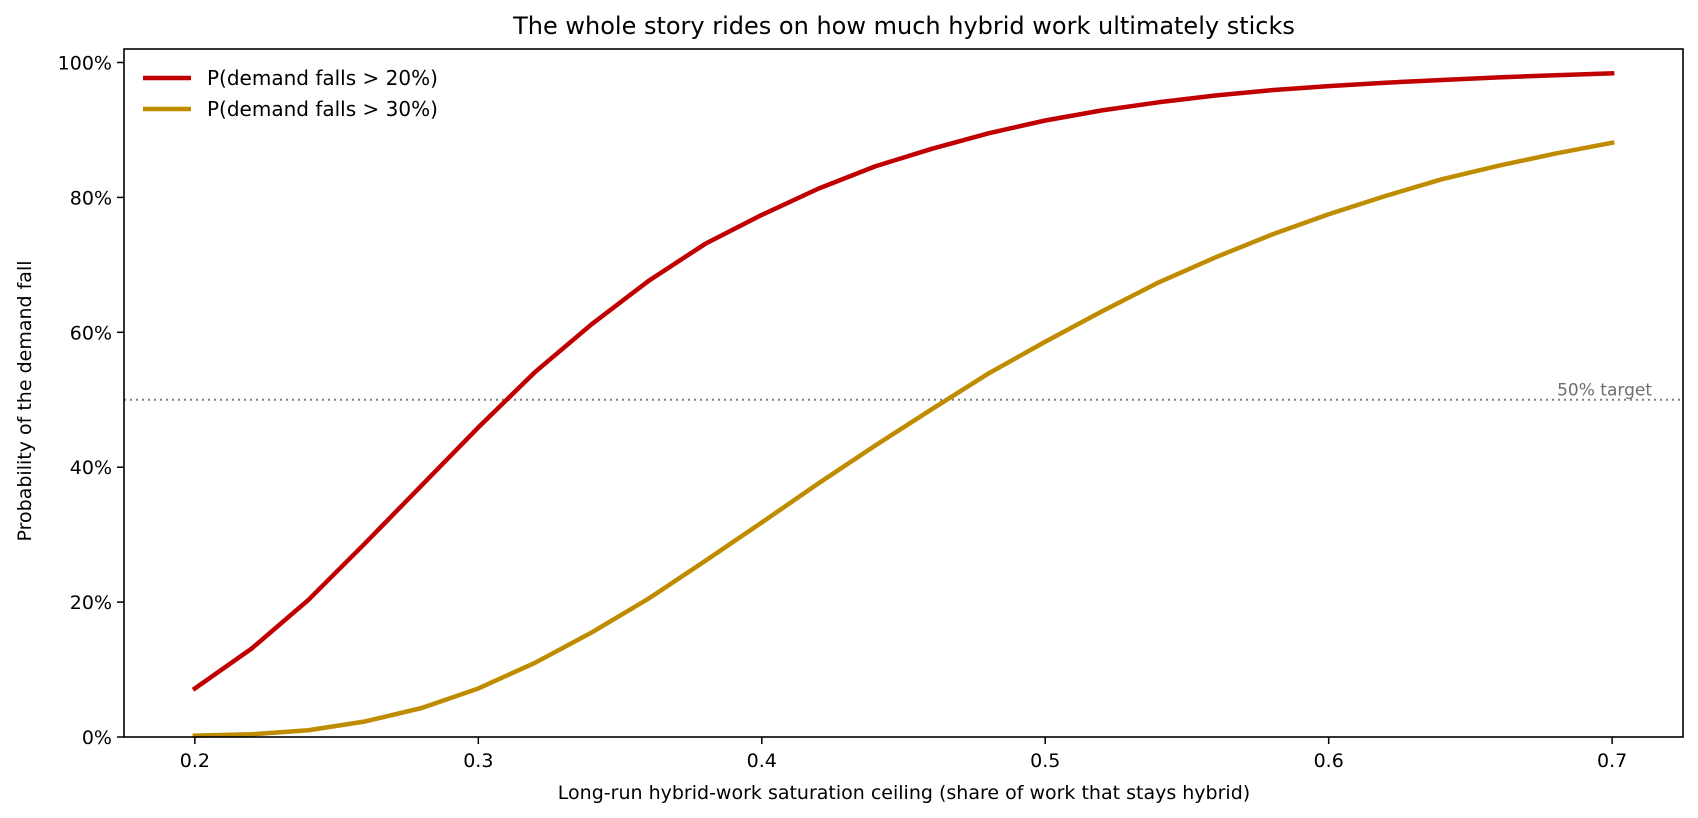 This screenshot has width=1698, height=818. Describe the element at coordinates (322, 109) in the screenshot. I see `legend-label-2: P(demand falls > 30%)` at that location.